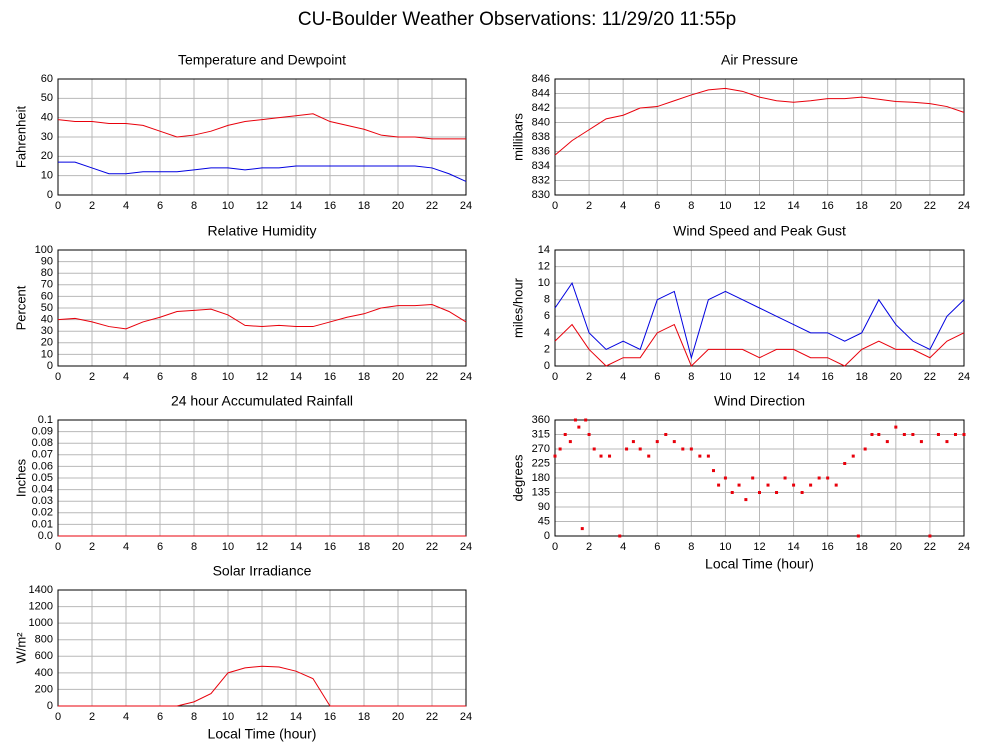 Image resolution: width=1000 pixels, height=745 pixels. I want to click on chart-title: Relative Humidity, so click(262, 231).